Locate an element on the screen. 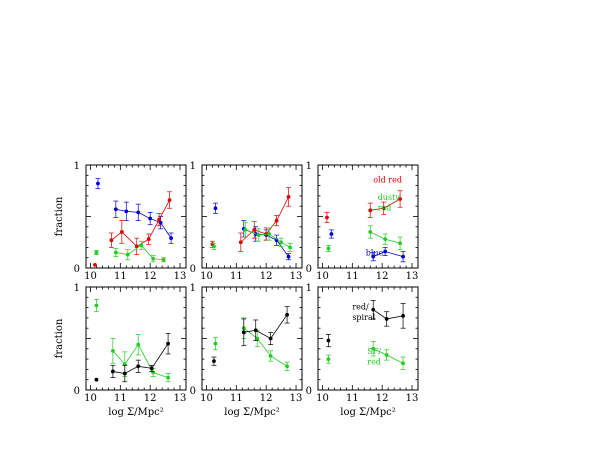  x-axis-label: log Σ/Mpc² is located at coordinates (136, 412).